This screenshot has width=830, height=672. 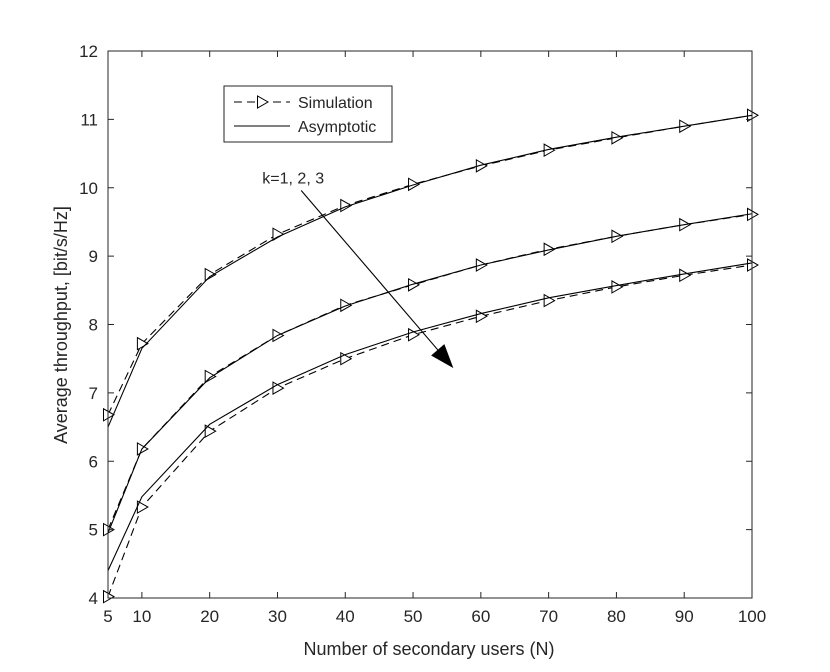 What do you see at coordinates (61, 325) in the screenshot?
I see `y-axis-label: Average throughput, [bit/s/Hz]` at bounding box center [61, 325].